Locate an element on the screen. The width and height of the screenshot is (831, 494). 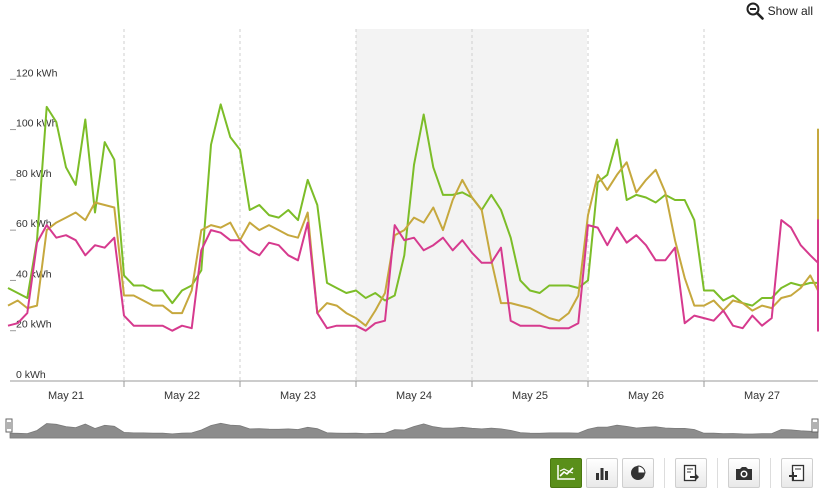
range-navigator is located at coordinates (415, 432).